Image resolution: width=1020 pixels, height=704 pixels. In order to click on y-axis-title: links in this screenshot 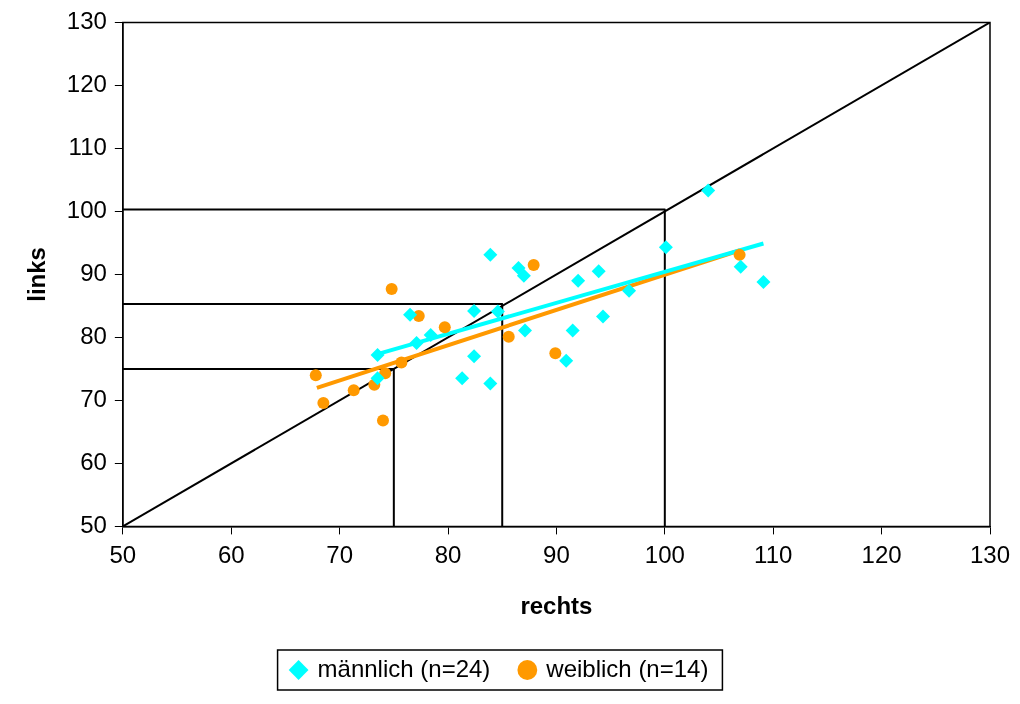, I will do `click(37, 274)`.